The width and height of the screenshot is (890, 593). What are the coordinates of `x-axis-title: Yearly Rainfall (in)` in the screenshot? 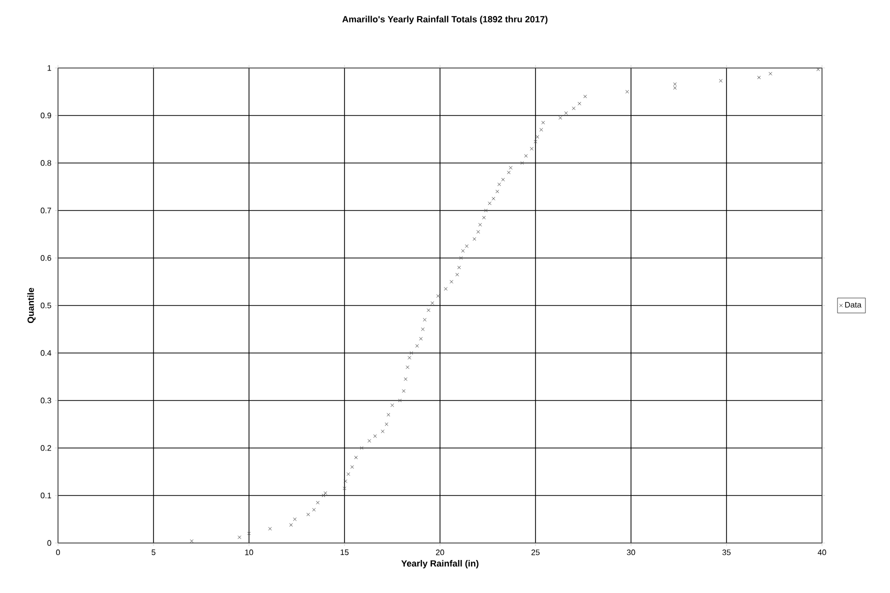 It's located at (439, 564).